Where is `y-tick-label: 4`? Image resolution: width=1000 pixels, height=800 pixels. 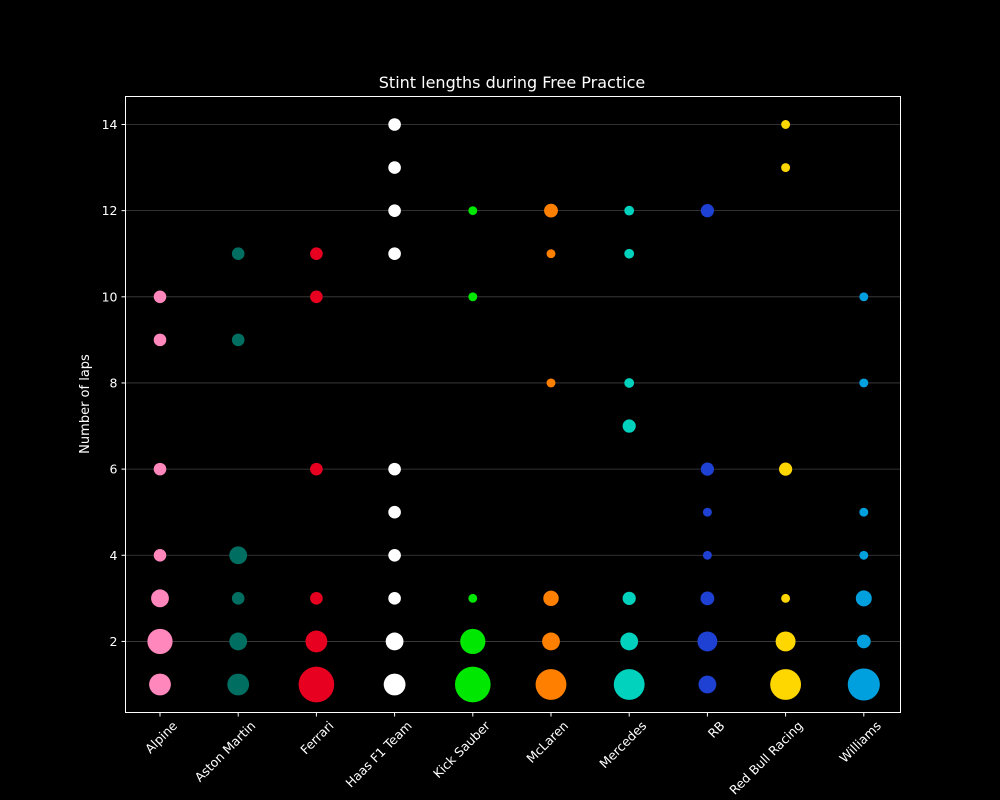
y-tick-label: 4 is located at coordinates (114, 555).